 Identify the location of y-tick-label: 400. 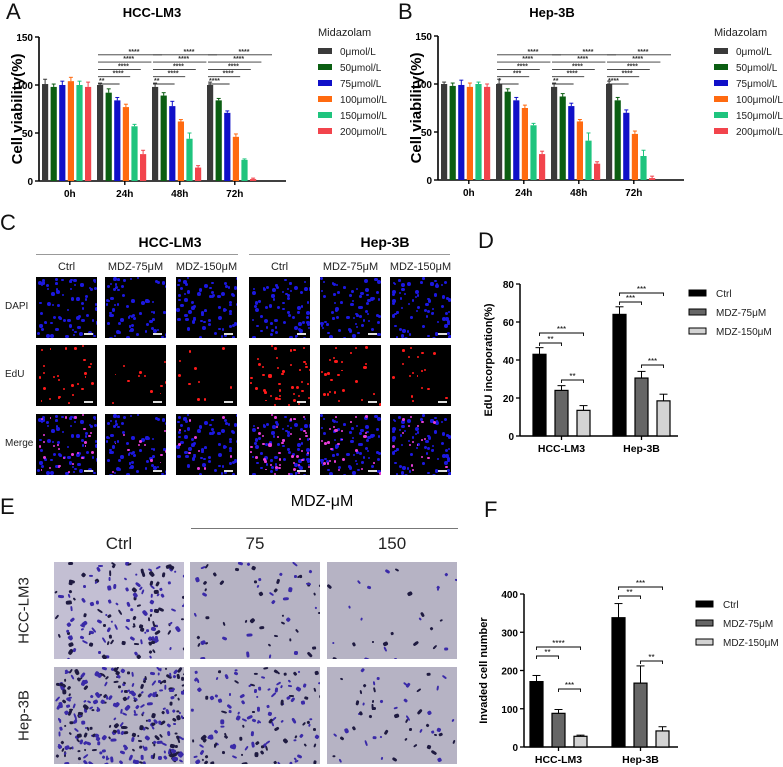
(509, 595).